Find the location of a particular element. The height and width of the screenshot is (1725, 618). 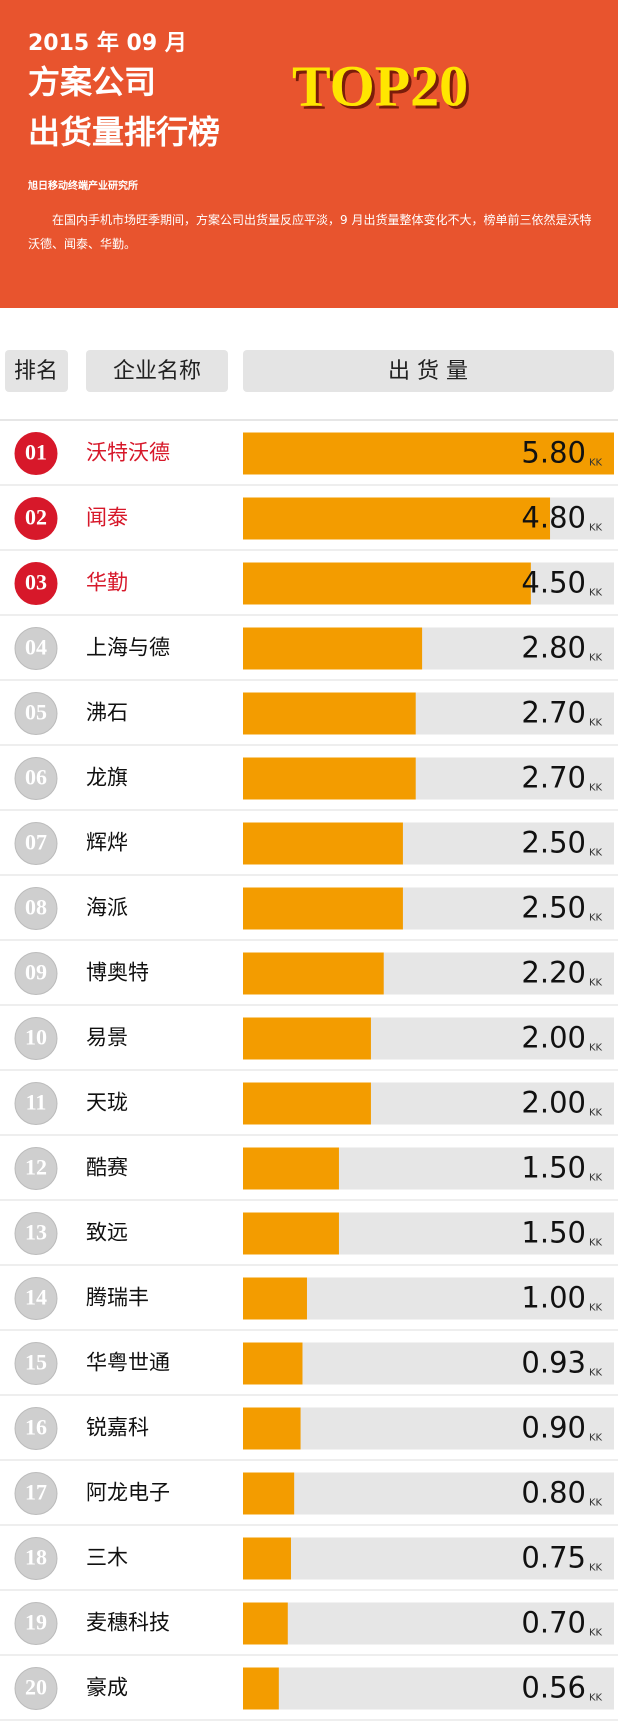

rank: 11 is located at coordinates (36, 1102).